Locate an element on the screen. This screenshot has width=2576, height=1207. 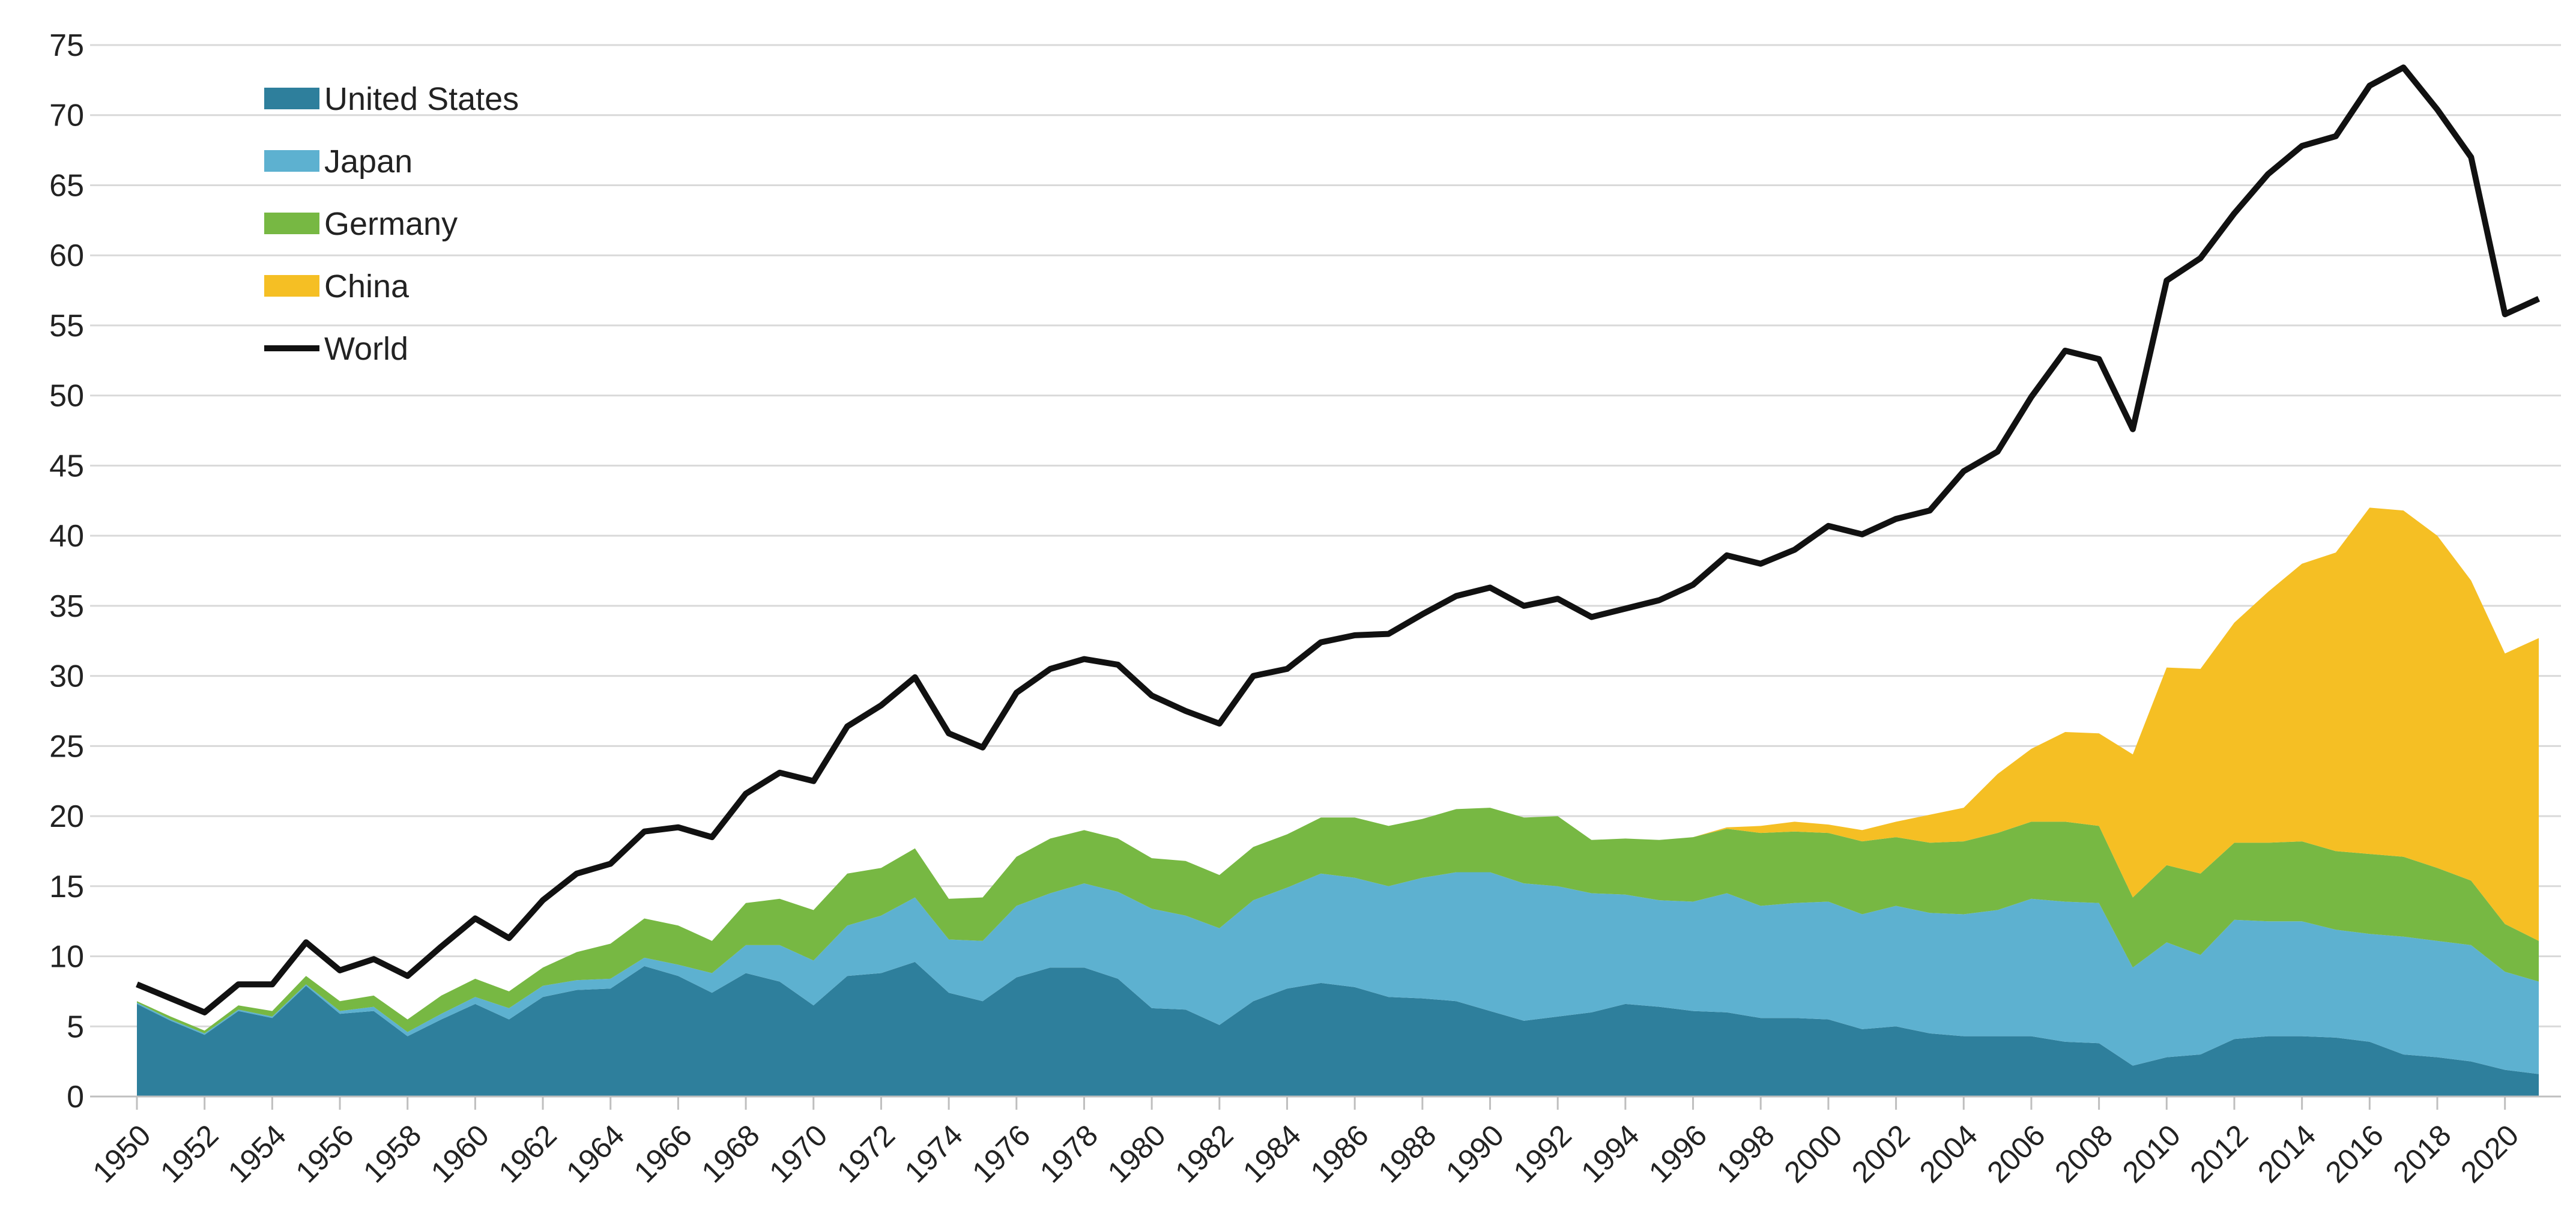
y-tick-label: 20 is located at coordinates (66, 816).